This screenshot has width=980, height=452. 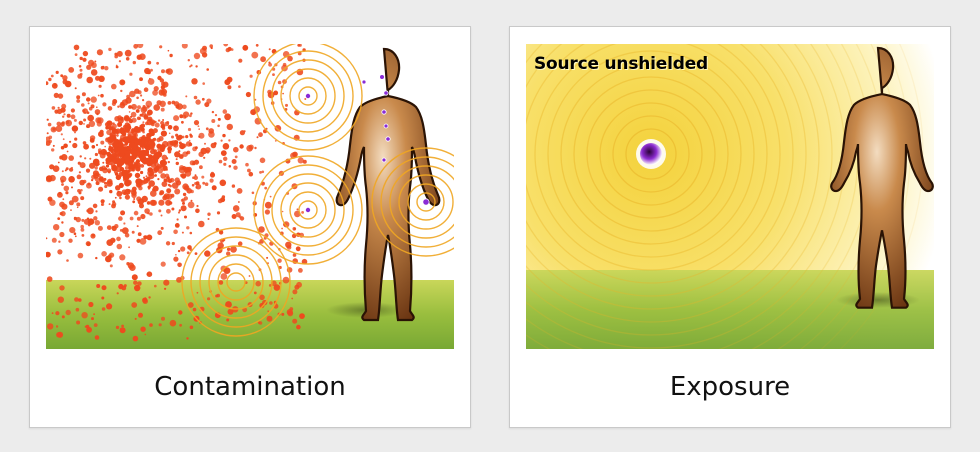 I want to click on radiation-source-icon, so click(x=651, y=154).